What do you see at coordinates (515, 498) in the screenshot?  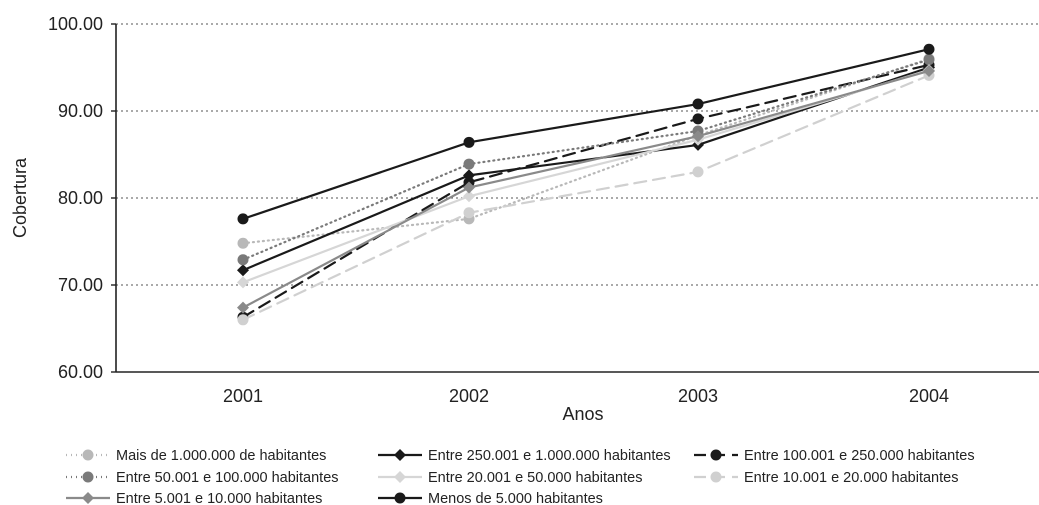 I see `legend-label: Menos de 5.000 habitantes` at bounding box center [515, 498].